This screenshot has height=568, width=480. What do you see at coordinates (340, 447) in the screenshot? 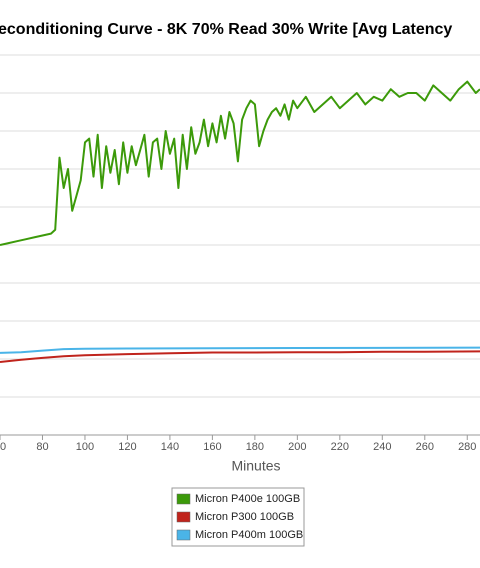
I see `x-tick-label: 220` at bounding box center [340, 447].